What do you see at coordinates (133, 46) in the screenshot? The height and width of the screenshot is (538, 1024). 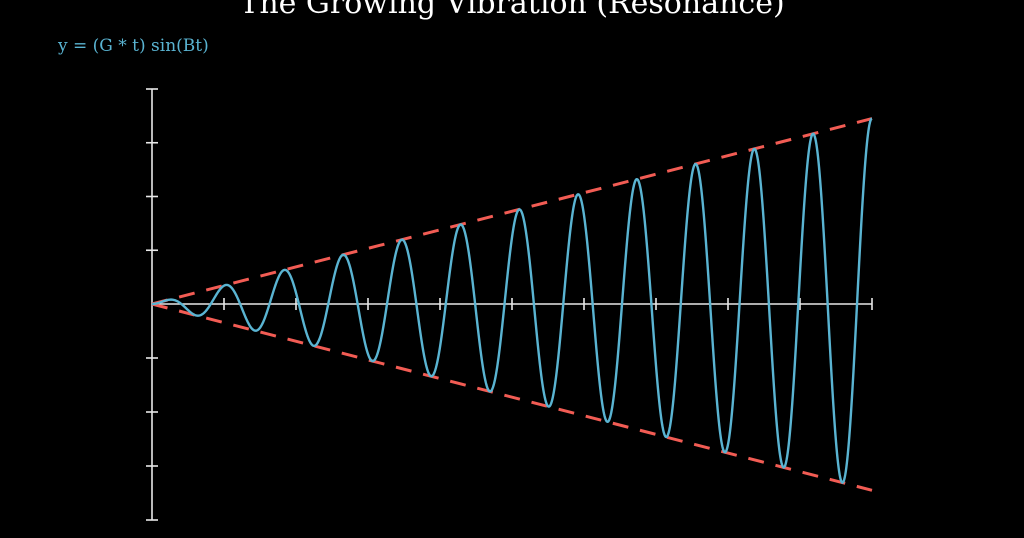 I see `equation-label: y = (G * t) sin(Bt)` at bounding box center [133, 46].